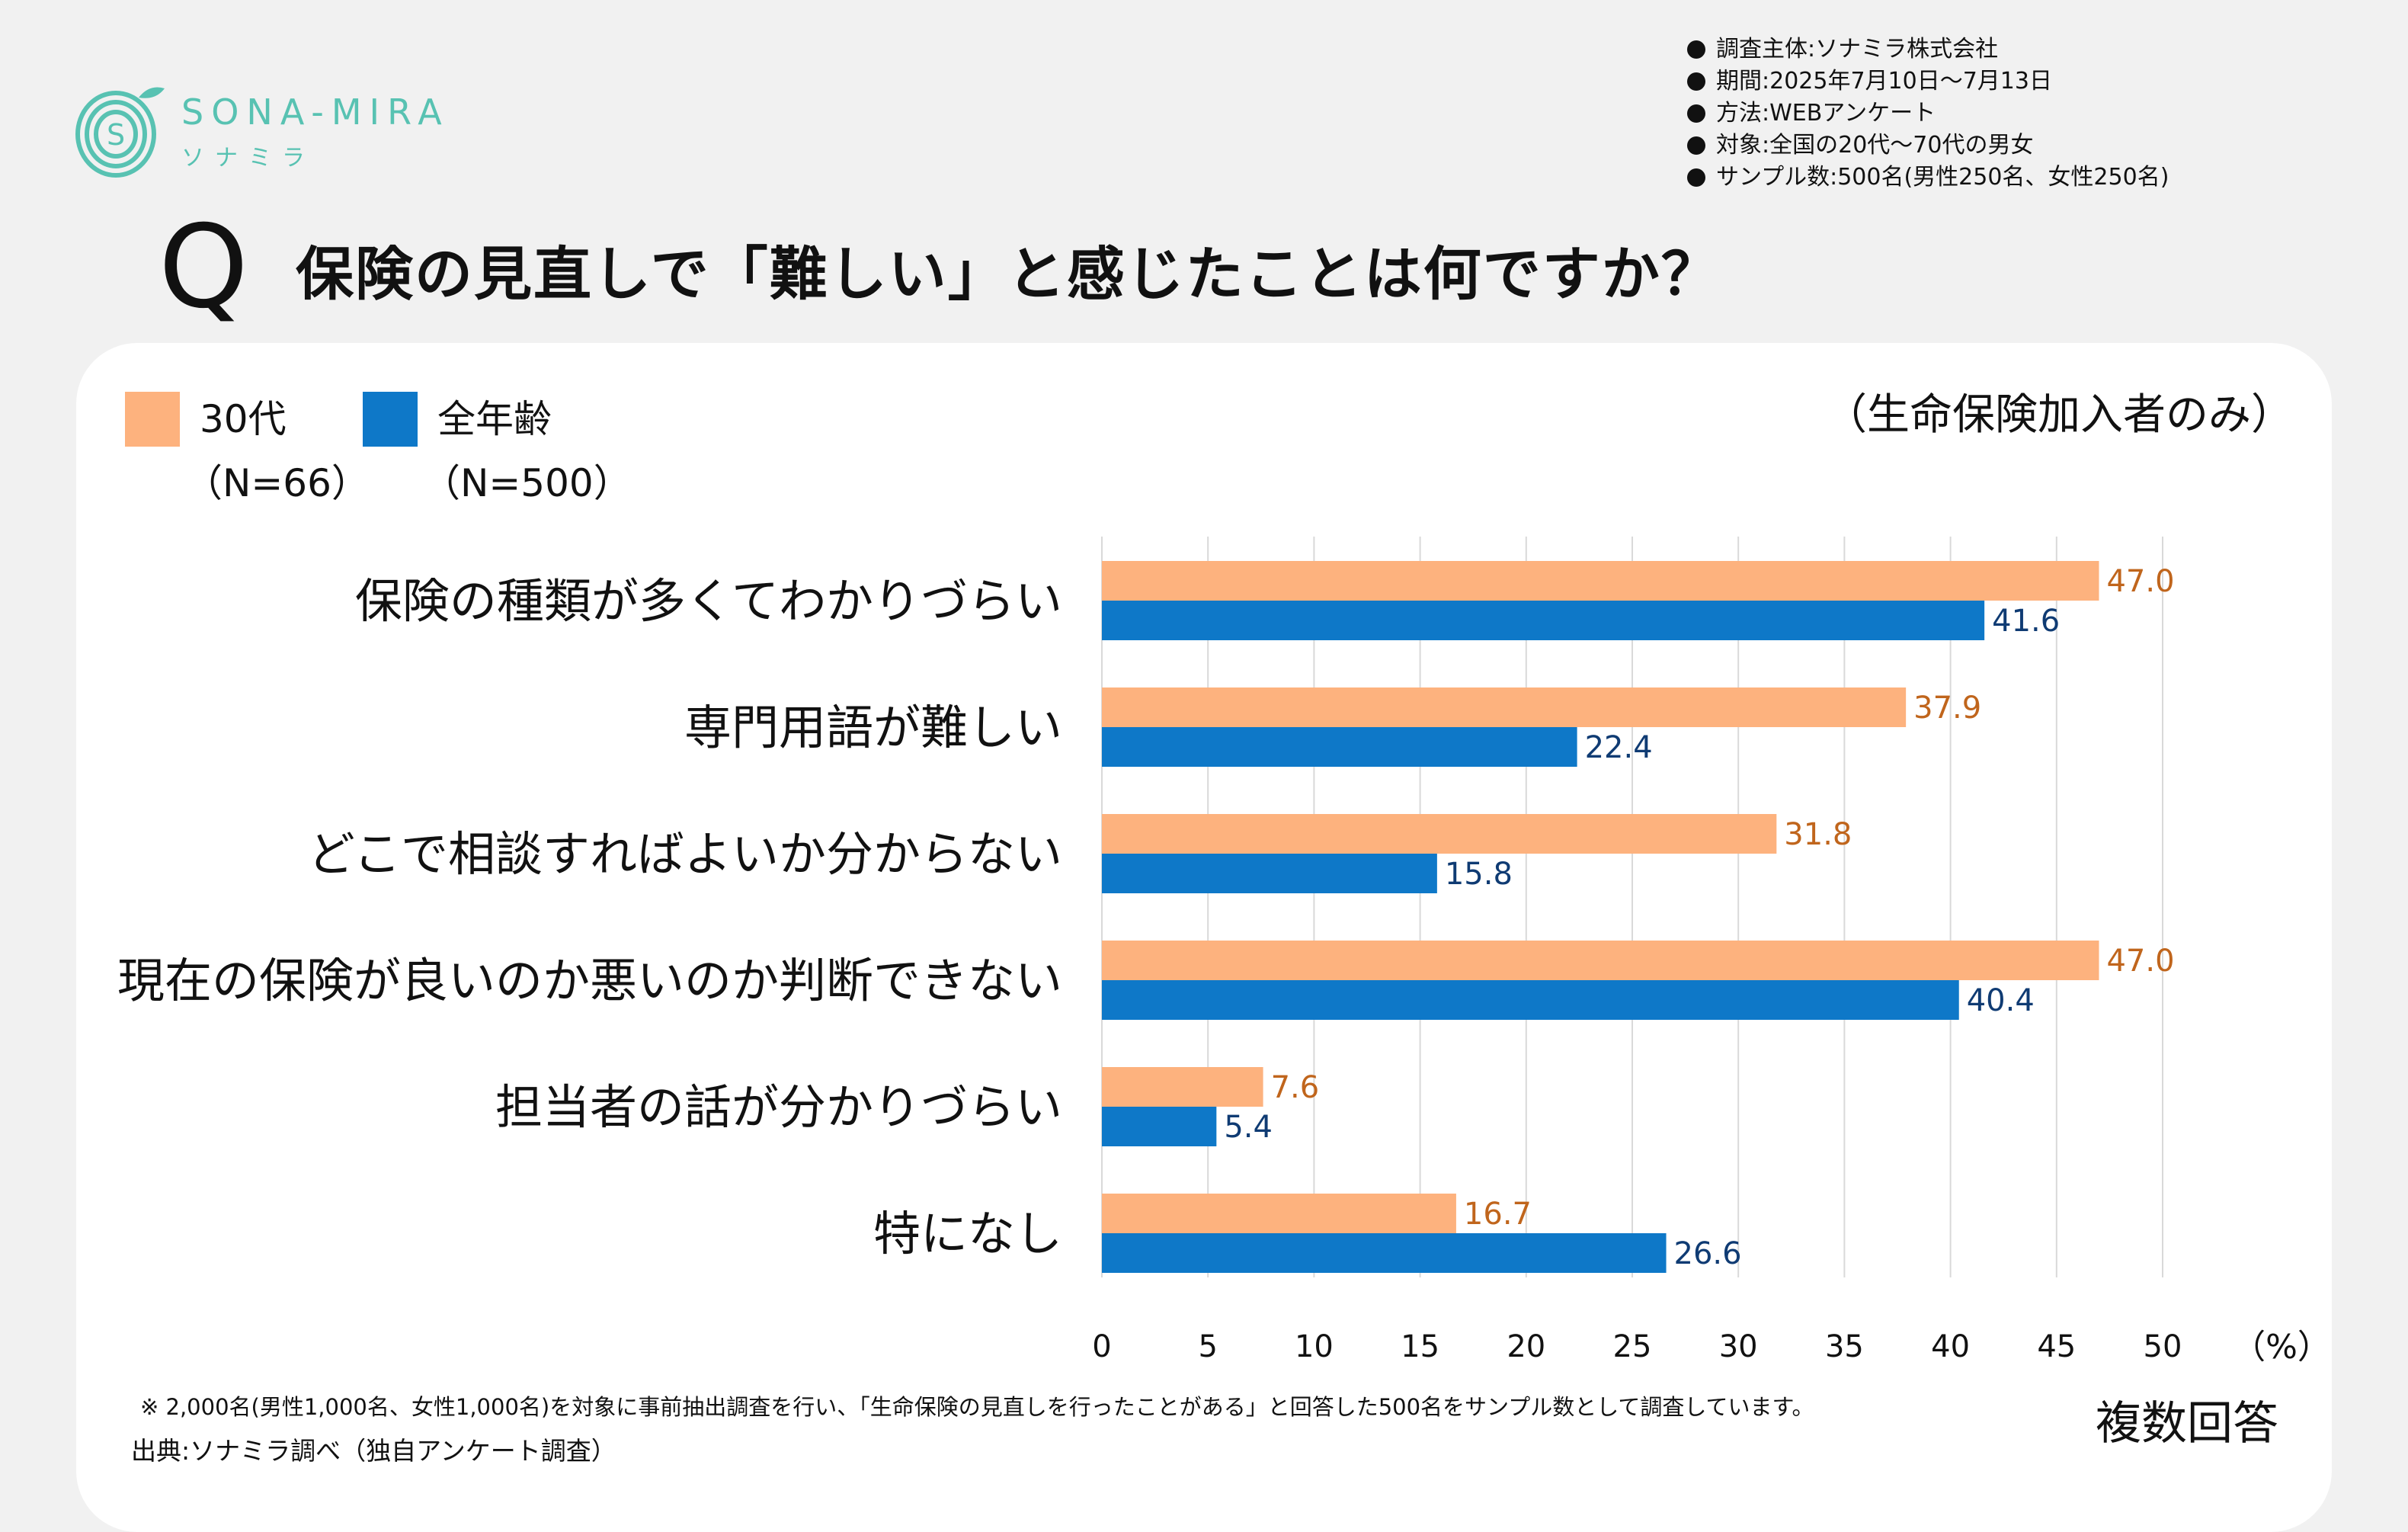 The width and height of the screenshot is (2408, 1532). What do you see at coordinates (1818, 834) in the screenshot?
I see `bar-value-label: 31.8` at bounding box center [1818, 834].